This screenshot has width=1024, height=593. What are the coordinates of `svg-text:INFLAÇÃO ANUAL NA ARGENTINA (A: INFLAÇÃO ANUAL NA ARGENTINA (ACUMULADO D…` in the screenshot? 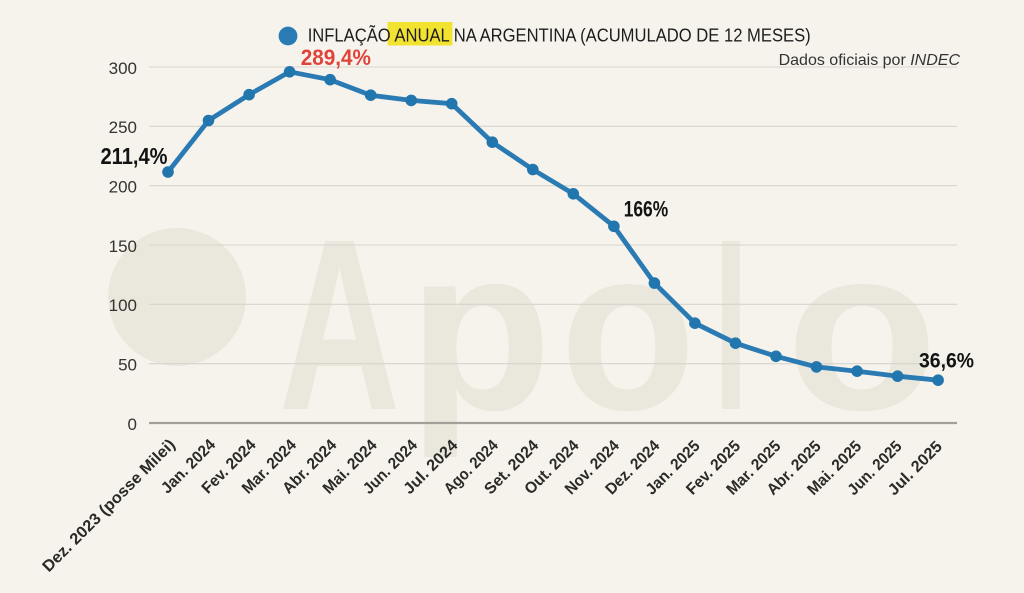 It's located at (559, 35).